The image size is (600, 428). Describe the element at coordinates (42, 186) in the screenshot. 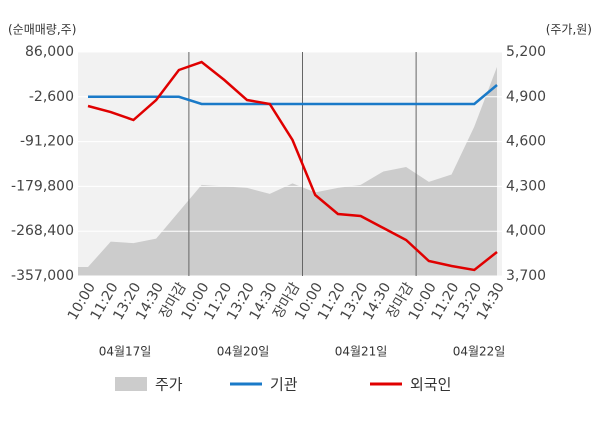

I see `y-tick-label: -179,800` at that location.